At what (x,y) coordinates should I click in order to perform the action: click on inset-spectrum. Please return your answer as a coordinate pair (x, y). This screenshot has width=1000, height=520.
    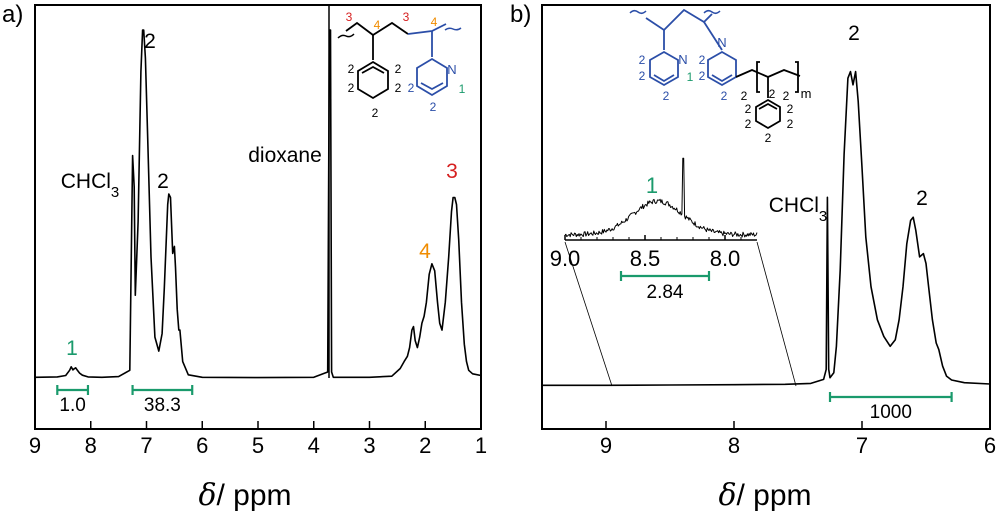
    Looking at the image, I should click on (661, 197).